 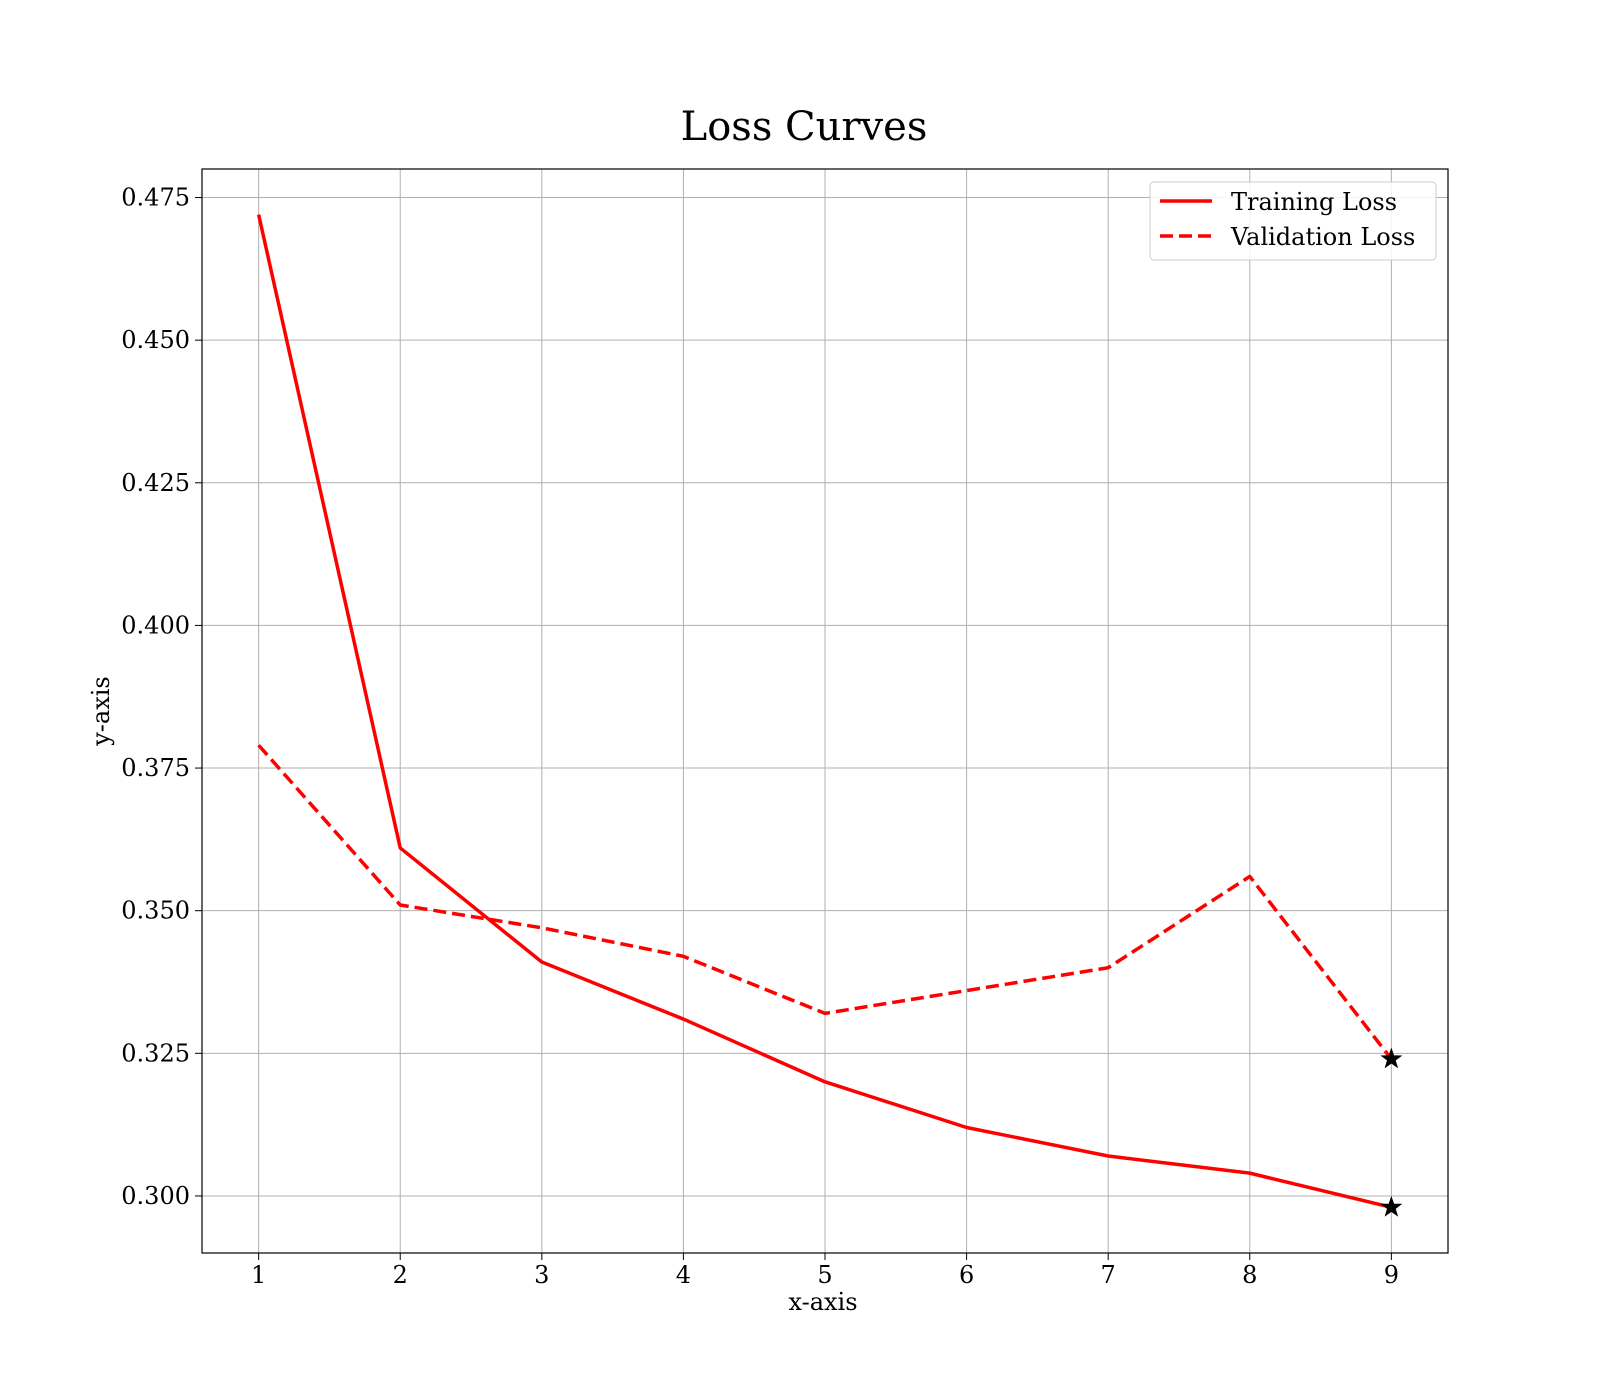 I want to click on legend: Training Loss Validation Loss, so click(x=1293, y=221).